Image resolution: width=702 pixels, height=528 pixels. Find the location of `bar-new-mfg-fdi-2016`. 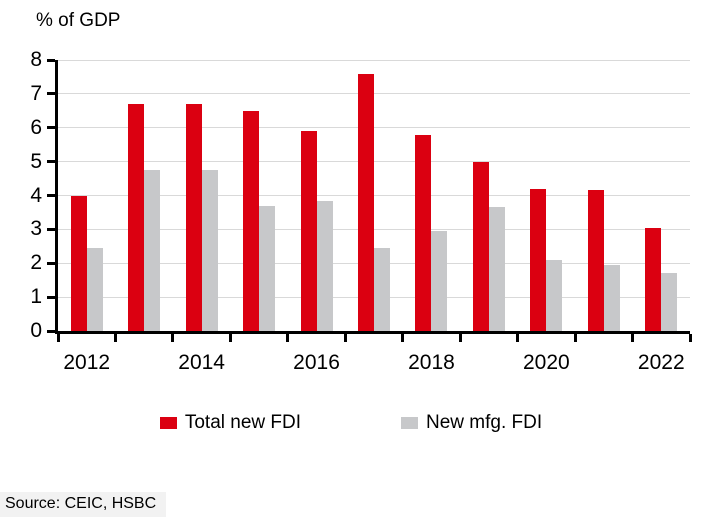

bar-new-mfg-fdi-2016 is located at coordinates (324, 265).